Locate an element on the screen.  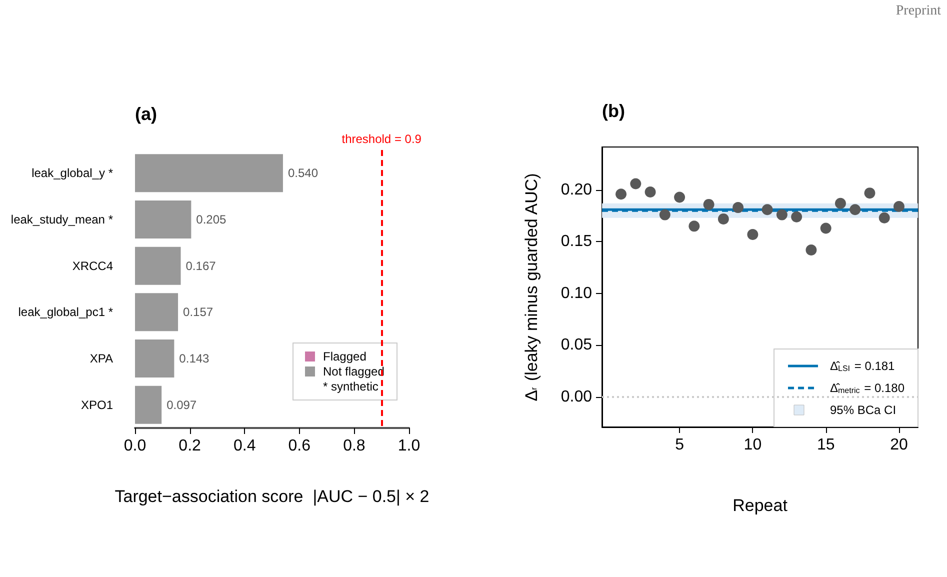
annotation: * synthetic is located at coordinates (350, 387).